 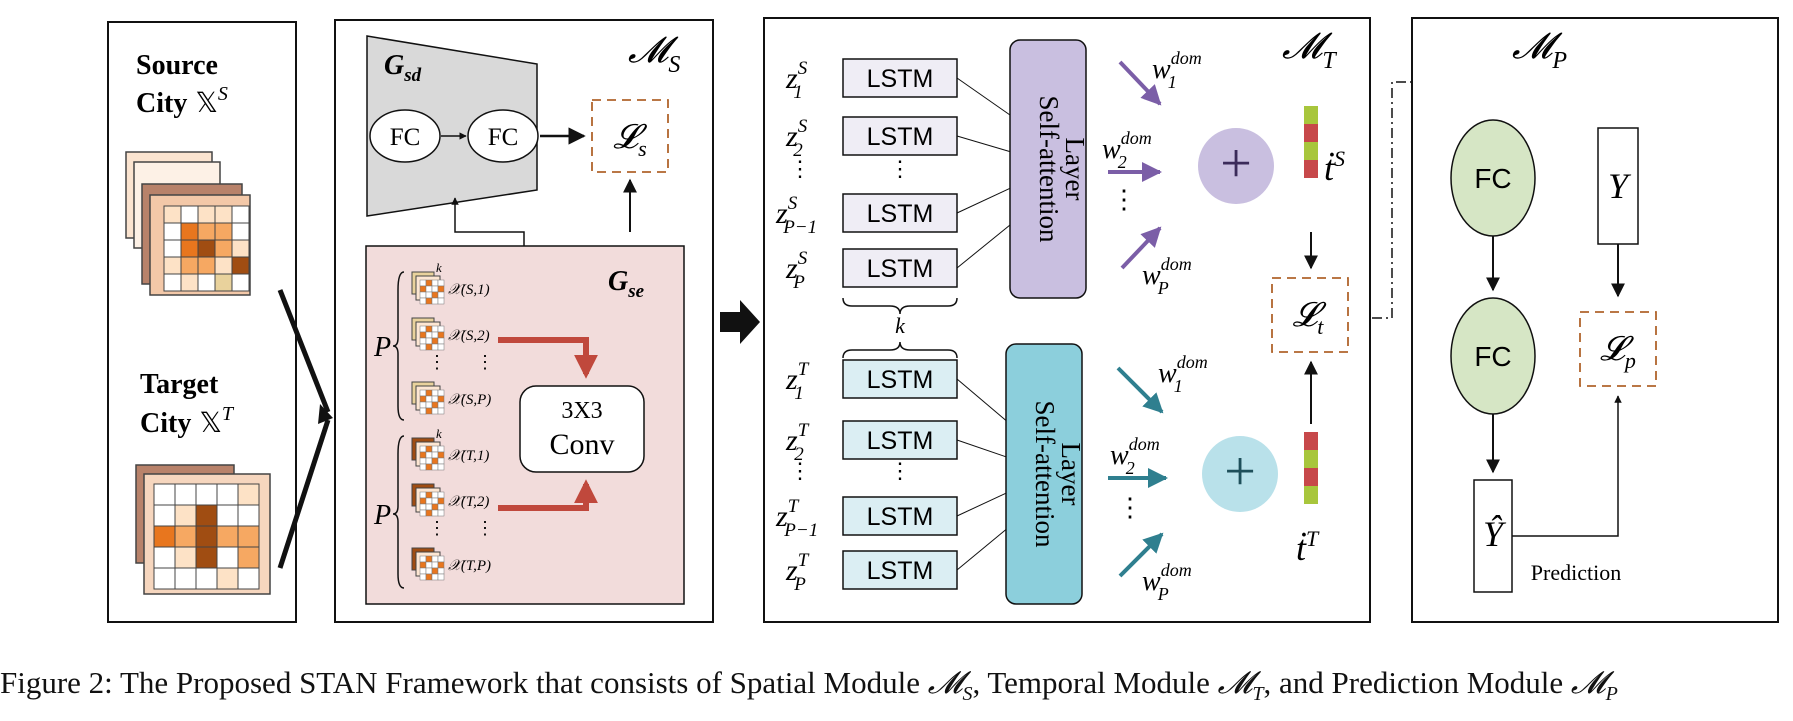 I want to click on caption-mt: 𝓜, so click(x=1235, y=682).